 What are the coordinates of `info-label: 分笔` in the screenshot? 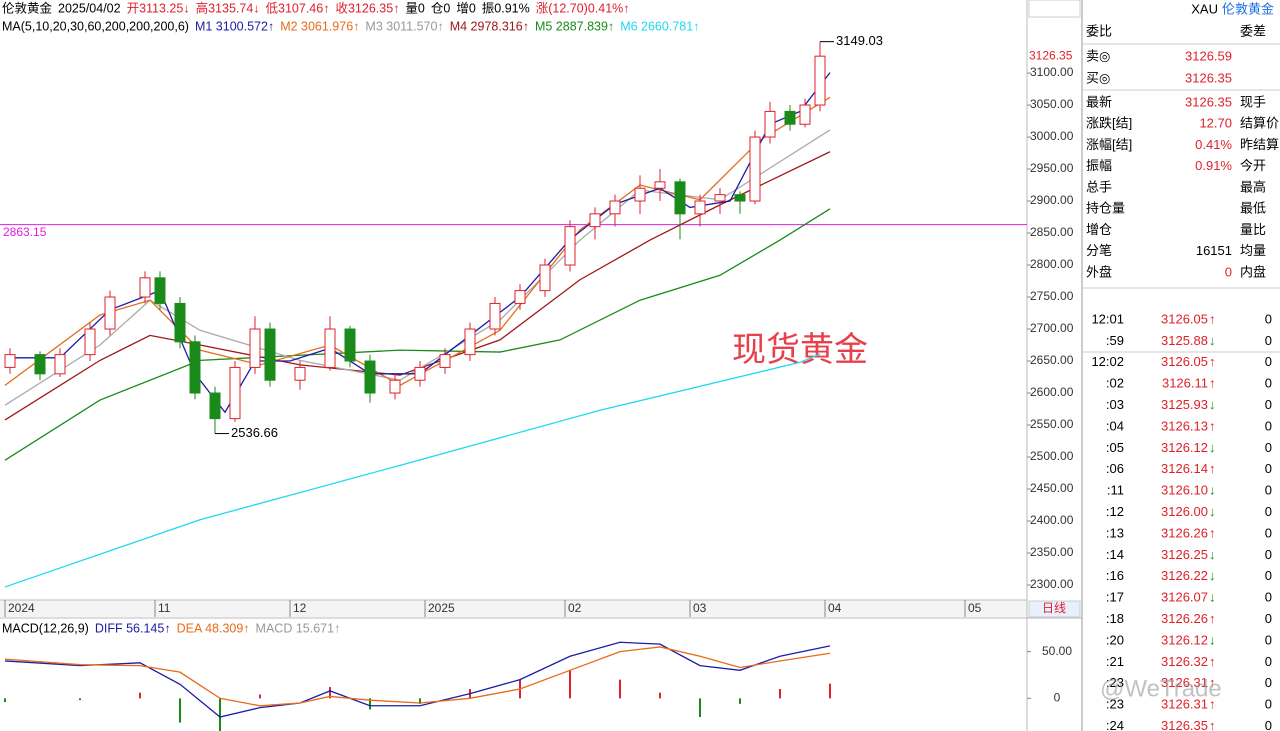 It's located at (1099, 250).